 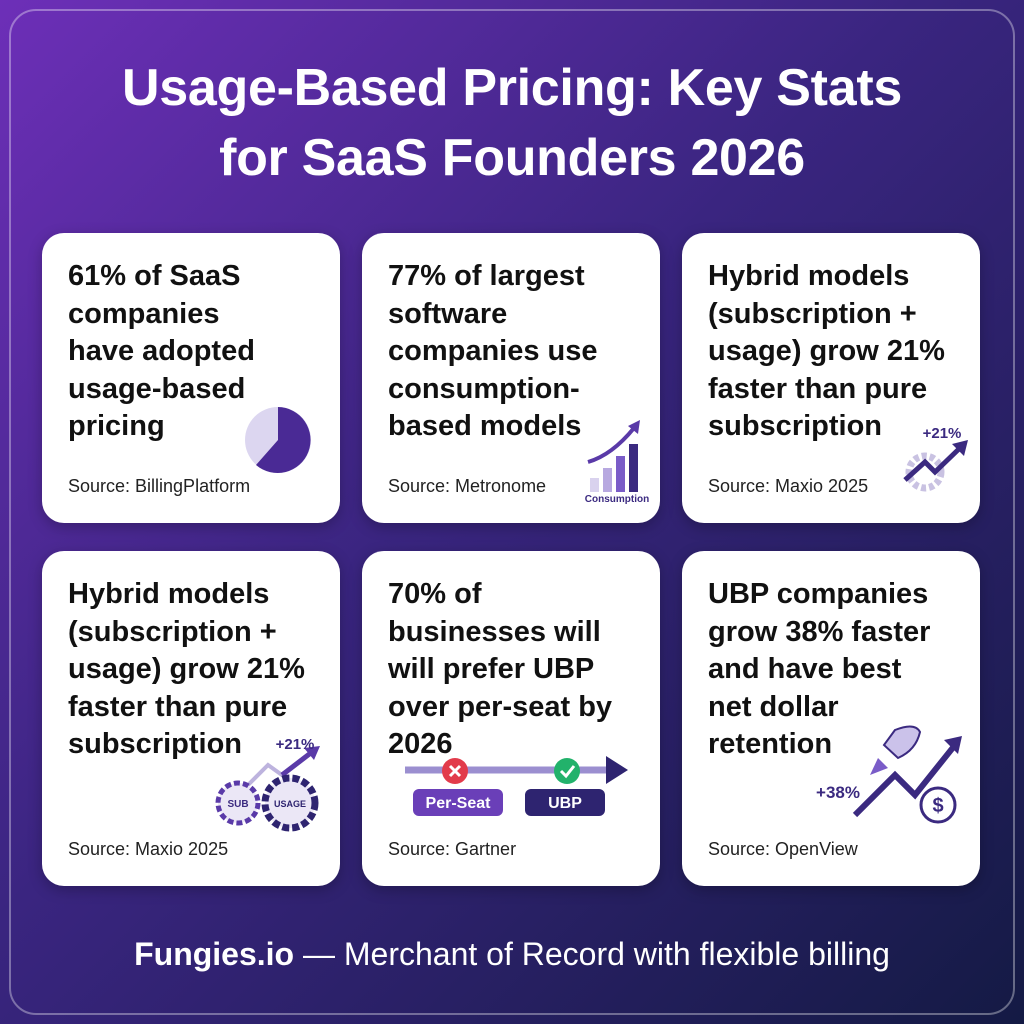 What do you see at coordinates (494, 631) in the screenshot?
I see `stat-line: businesses will` at bounding box center [494, 631].